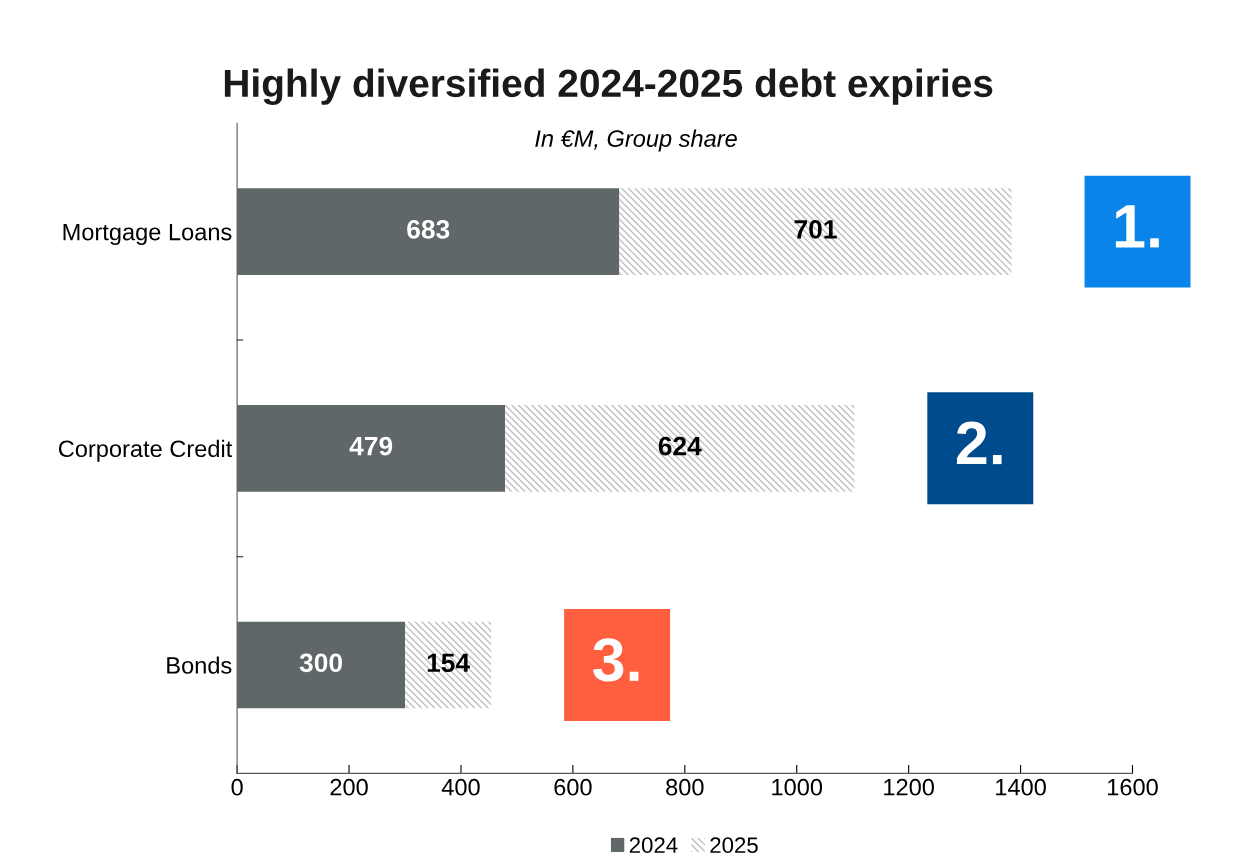  I want to click on x-tick-label: 0, so click(237, 787).